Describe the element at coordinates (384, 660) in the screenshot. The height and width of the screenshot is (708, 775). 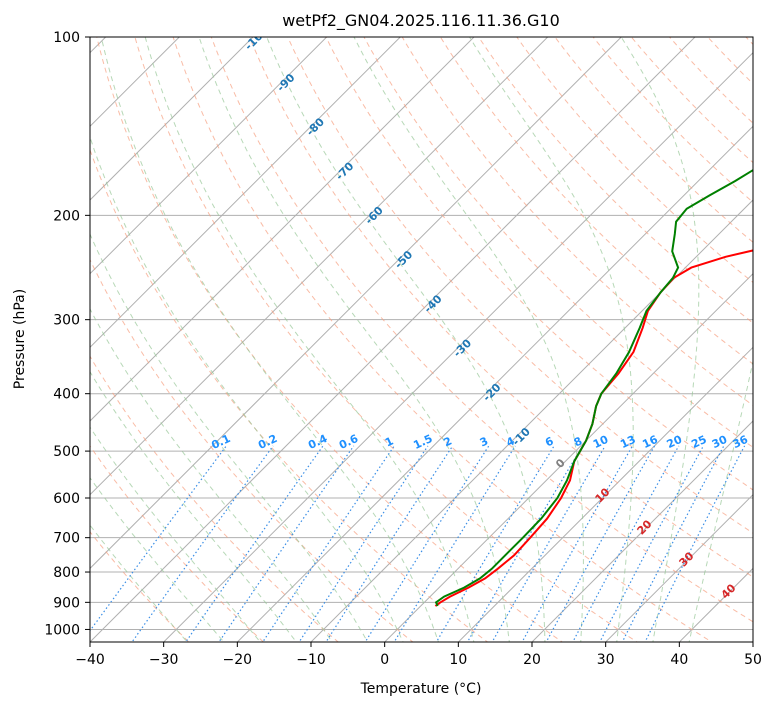
I see `x-tick-label: 0` at that location.